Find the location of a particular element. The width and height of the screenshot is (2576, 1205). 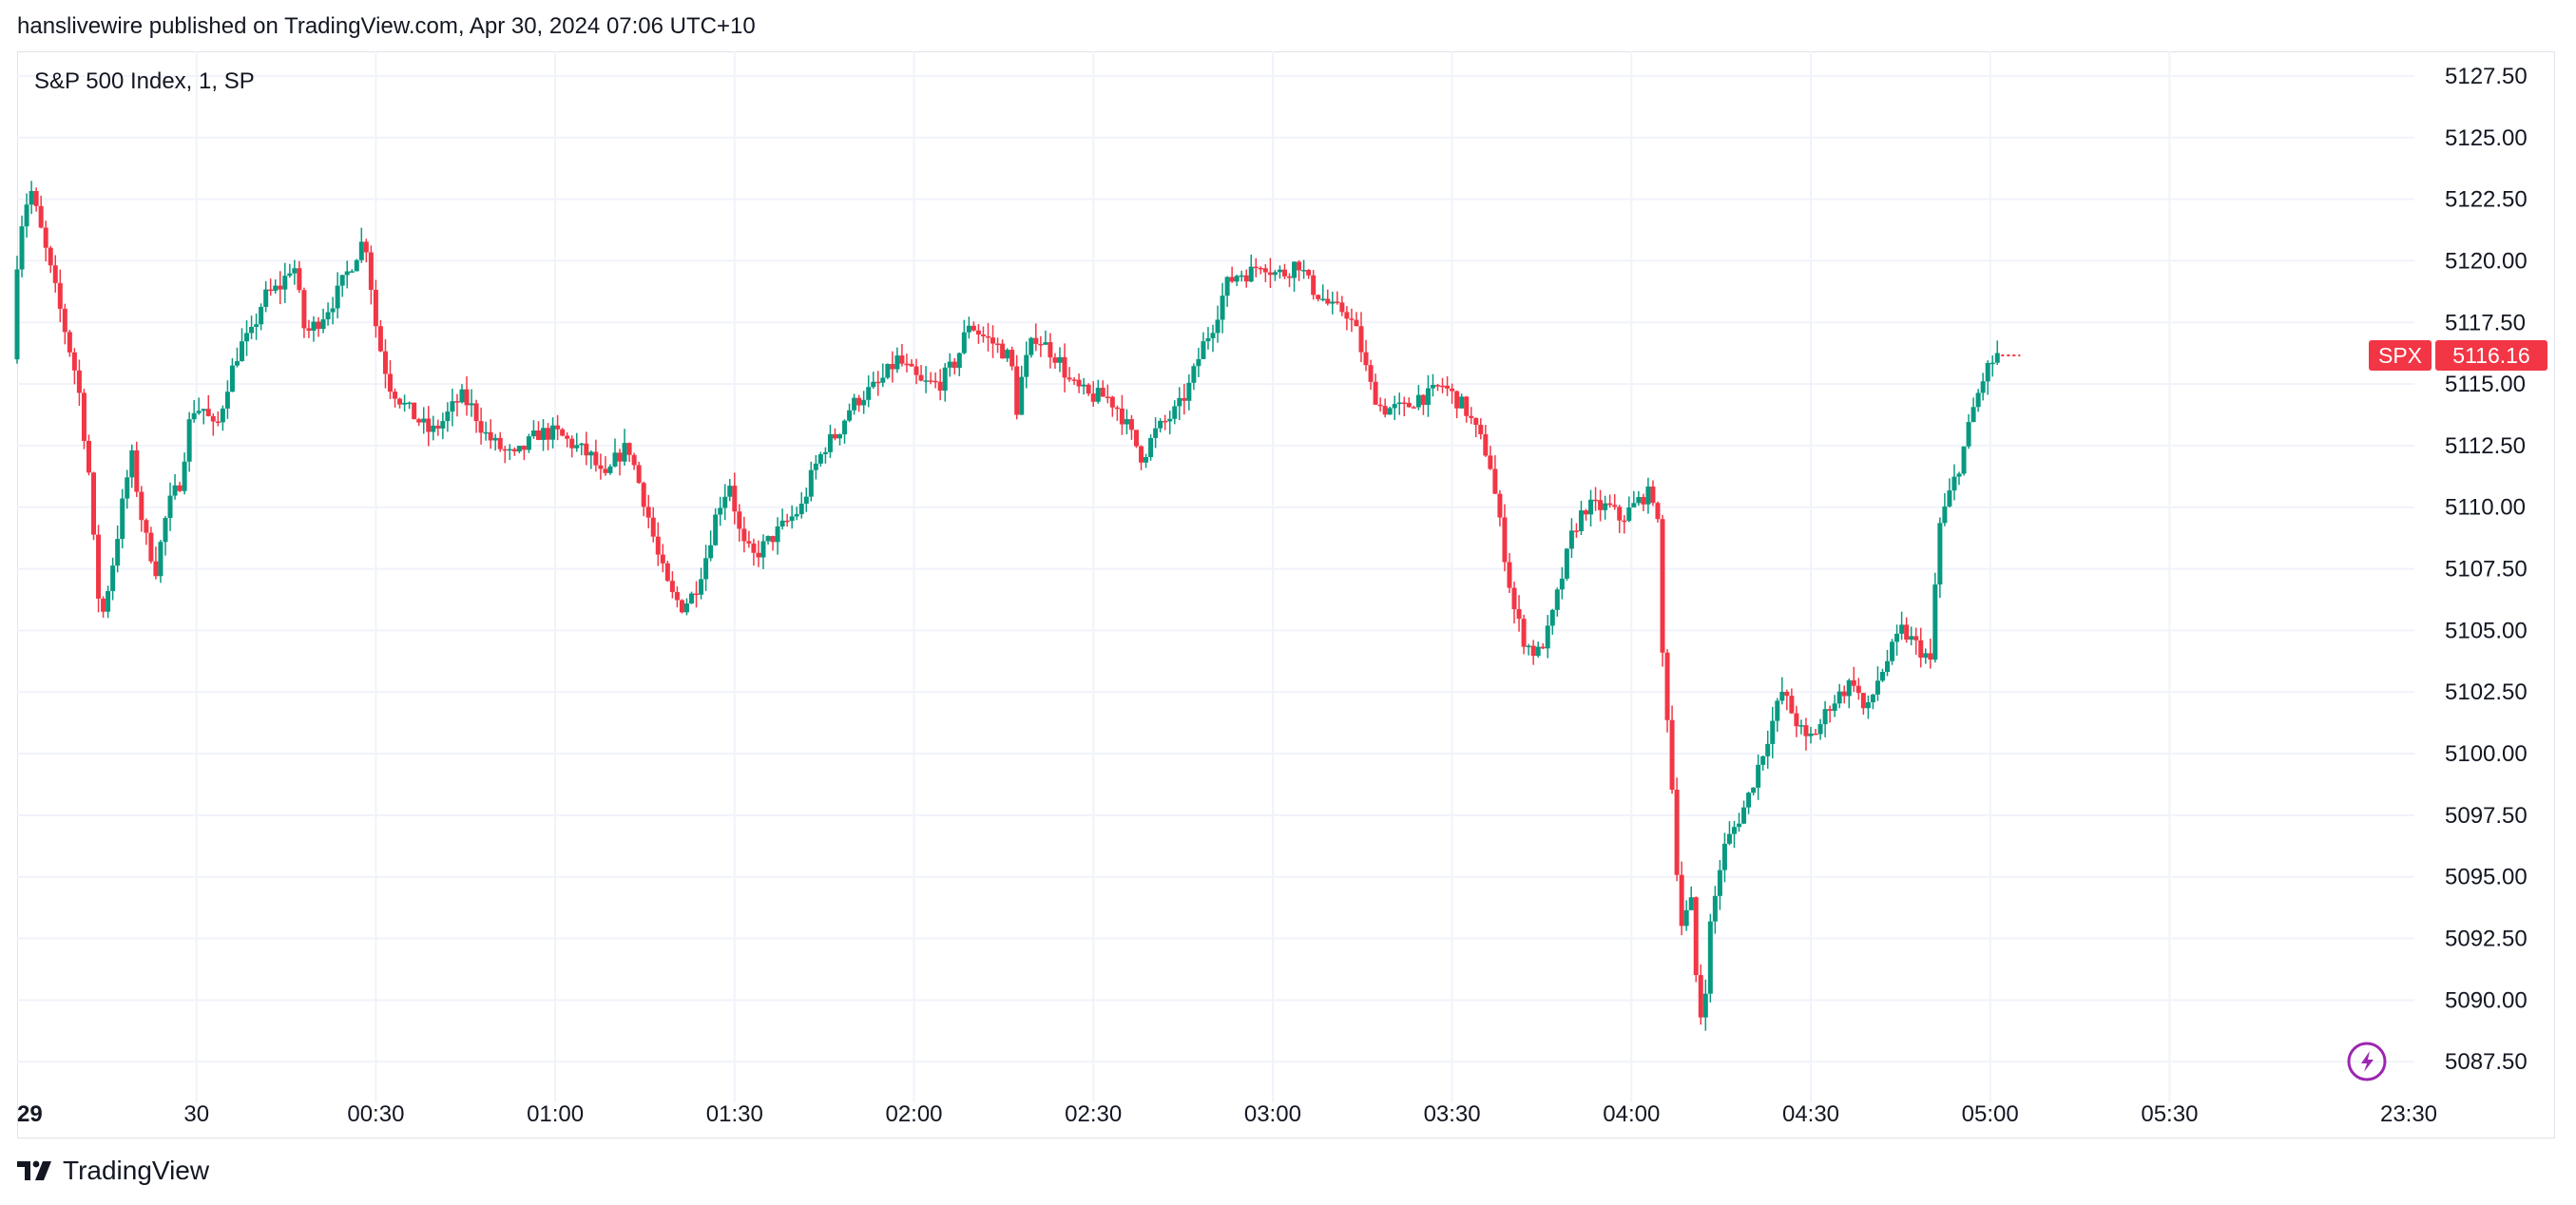

tradingview-logo: TradingView is located at coordinates (113, 1171).